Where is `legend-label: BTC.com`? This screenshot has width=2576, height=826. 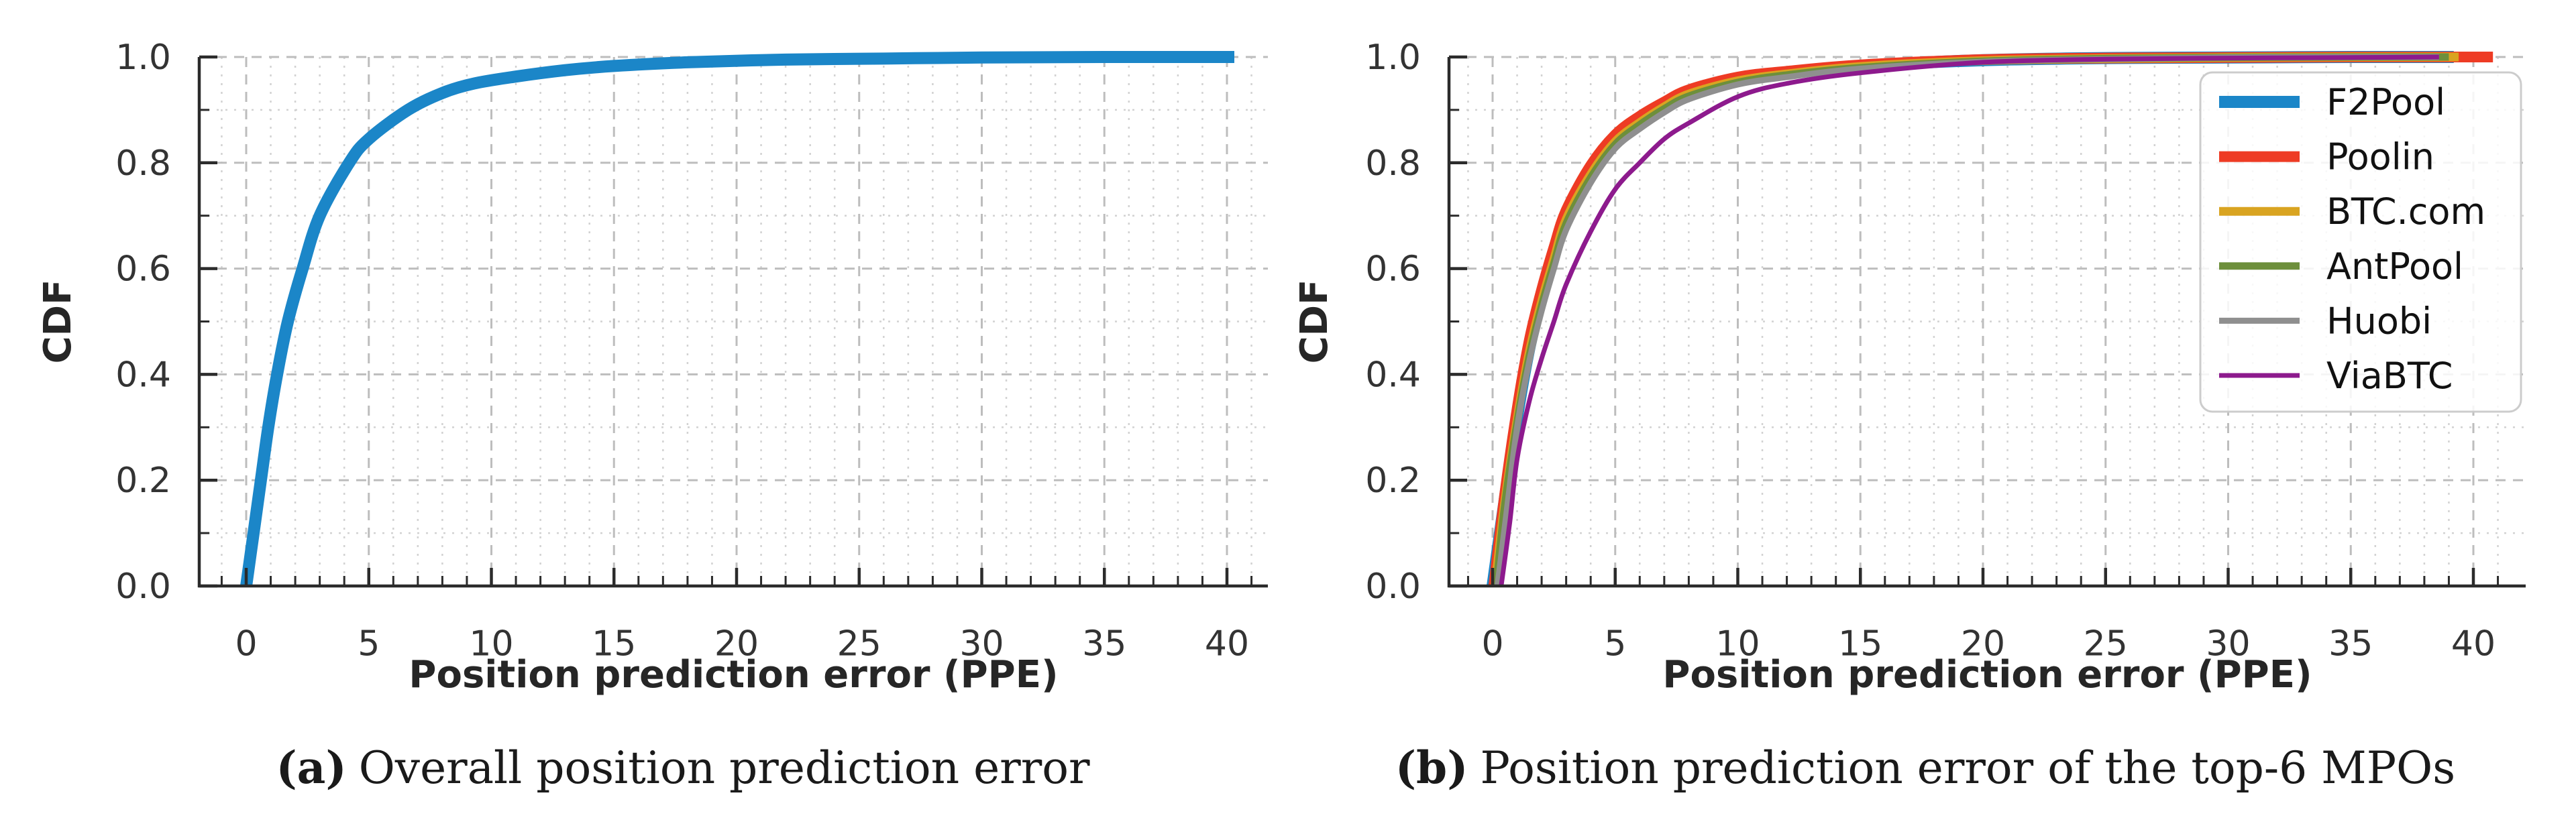
legend-label: BTC.com is located at coordinates (2405, 211).